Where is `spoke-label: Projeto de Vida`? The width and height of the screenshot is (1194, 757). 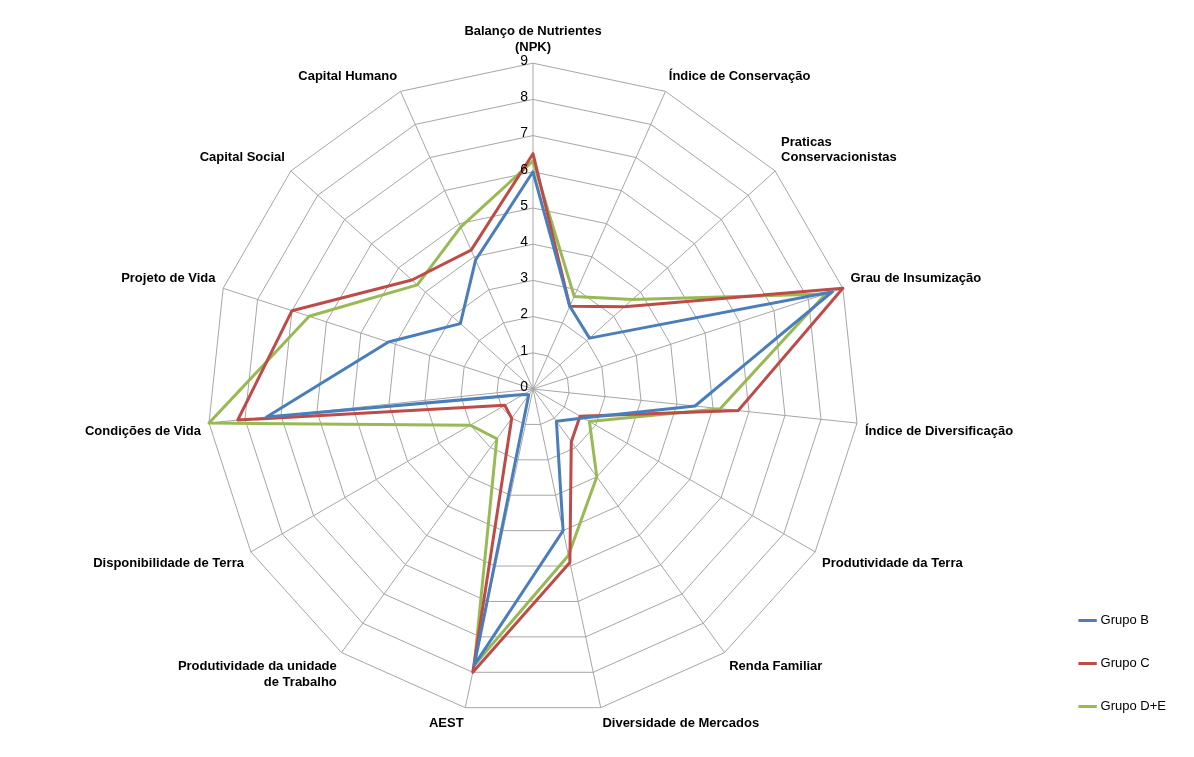 spoke-label: Projeto de Vida is located at coordinates (169, 277).